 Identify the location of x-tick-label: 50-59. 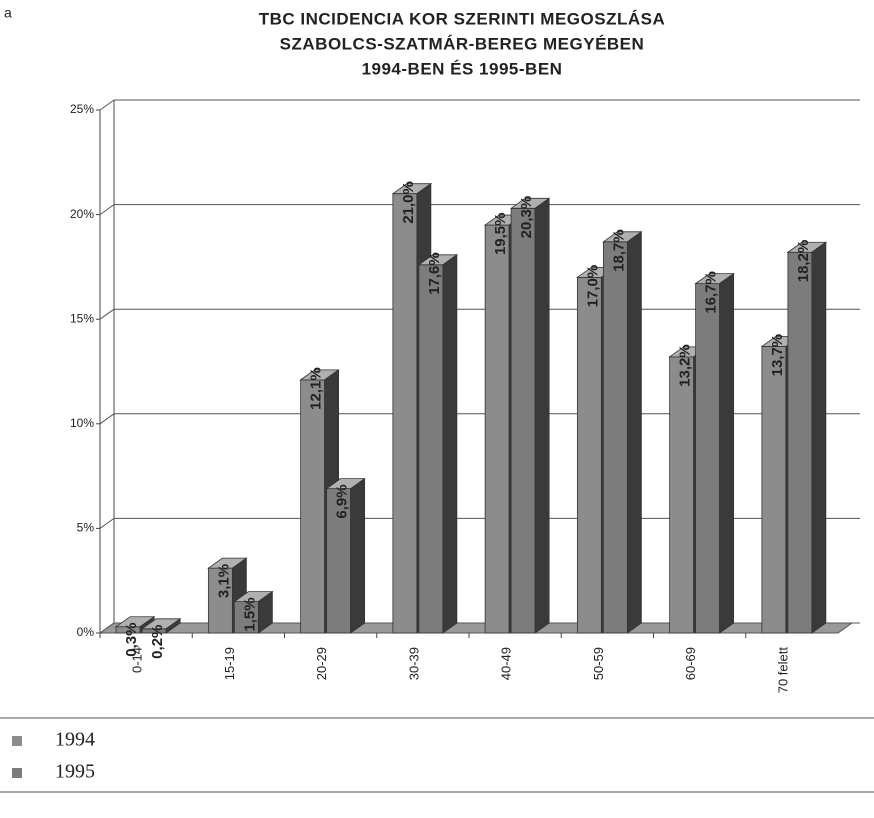
(598, 663).